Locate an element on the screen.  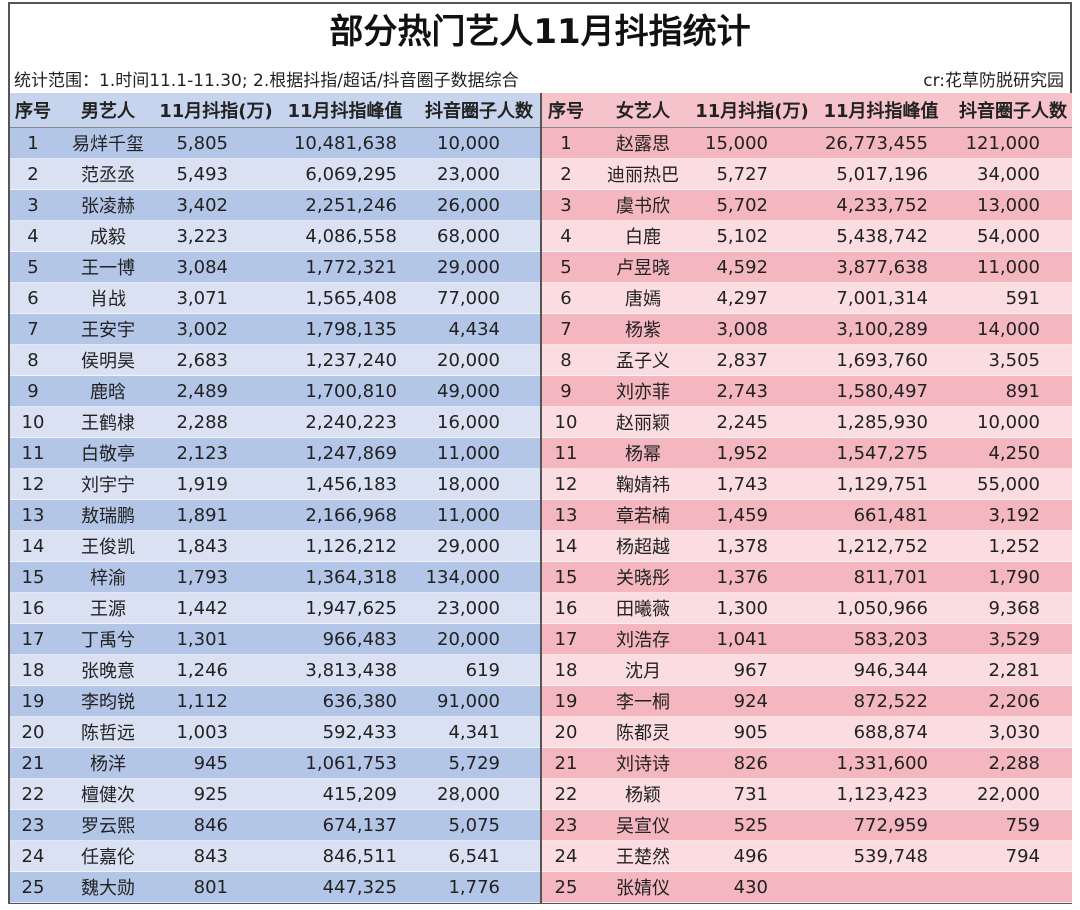
table-row: 22 杨颖 731 1,123,423 22,000 is located at coordinates (807, 794).